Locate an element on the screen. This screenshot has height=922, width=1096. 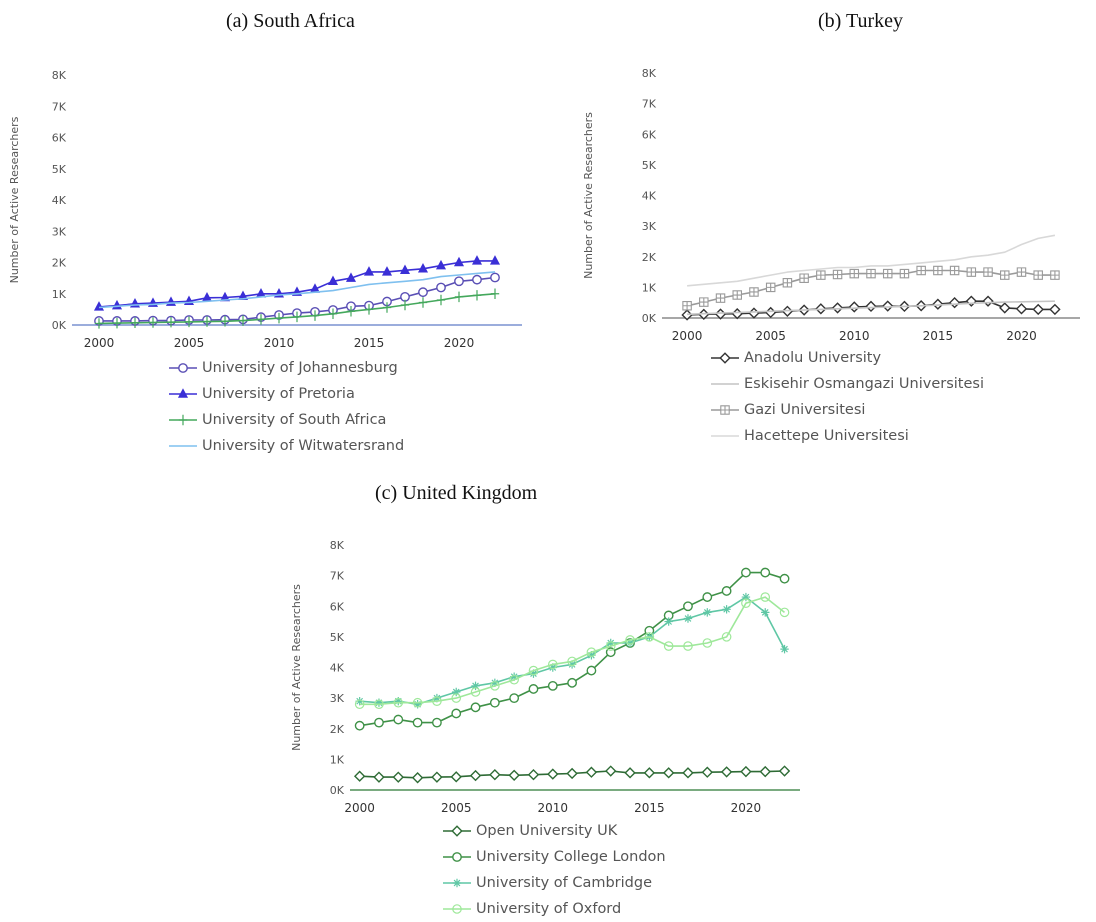
y-tick-label: 2K is located at coordinates (649, 257).